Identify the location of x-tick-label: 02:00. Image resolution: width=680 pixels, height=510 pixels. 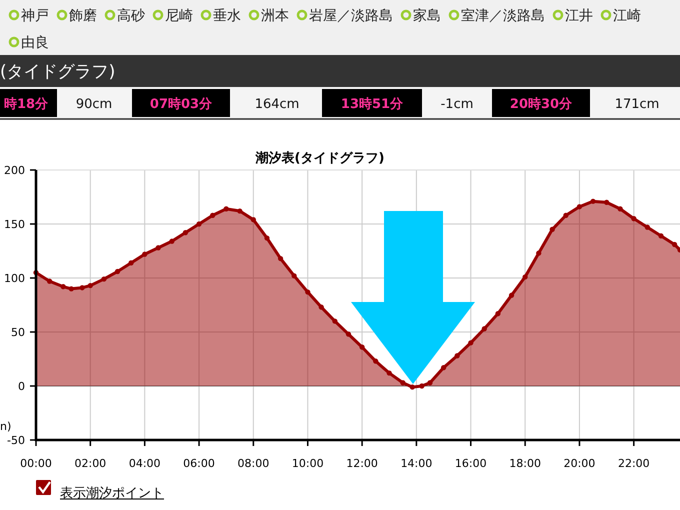
(90, 463).